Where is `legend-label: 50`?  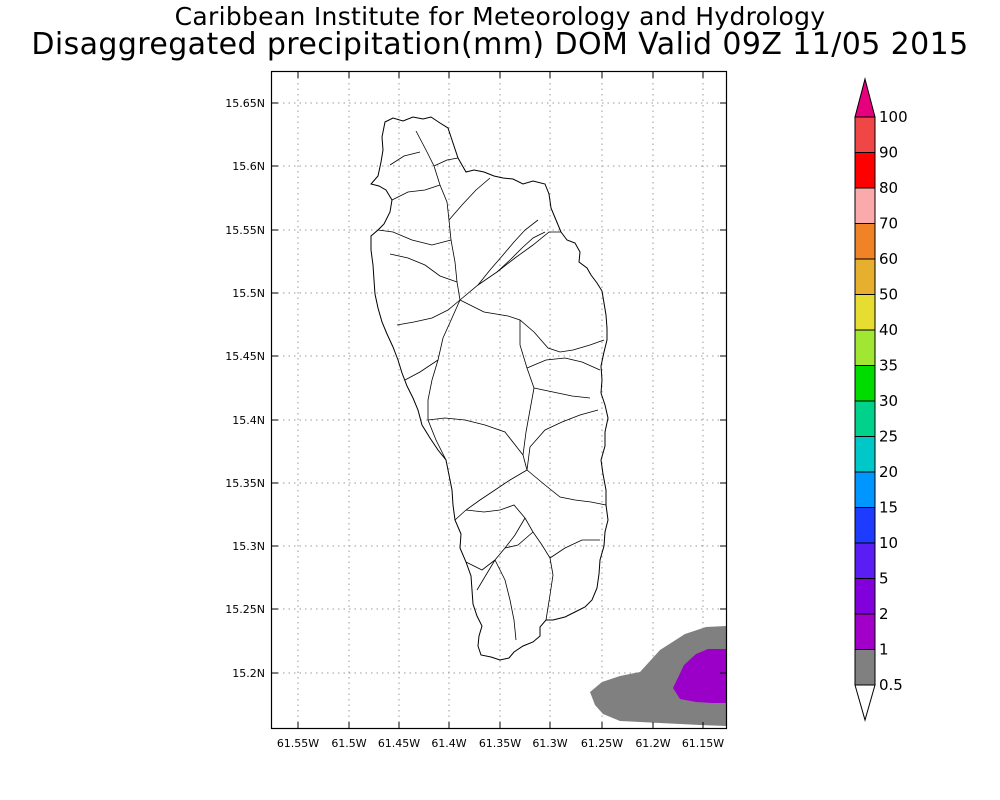 legend-label: 50 is located at coordinates (888, 295).